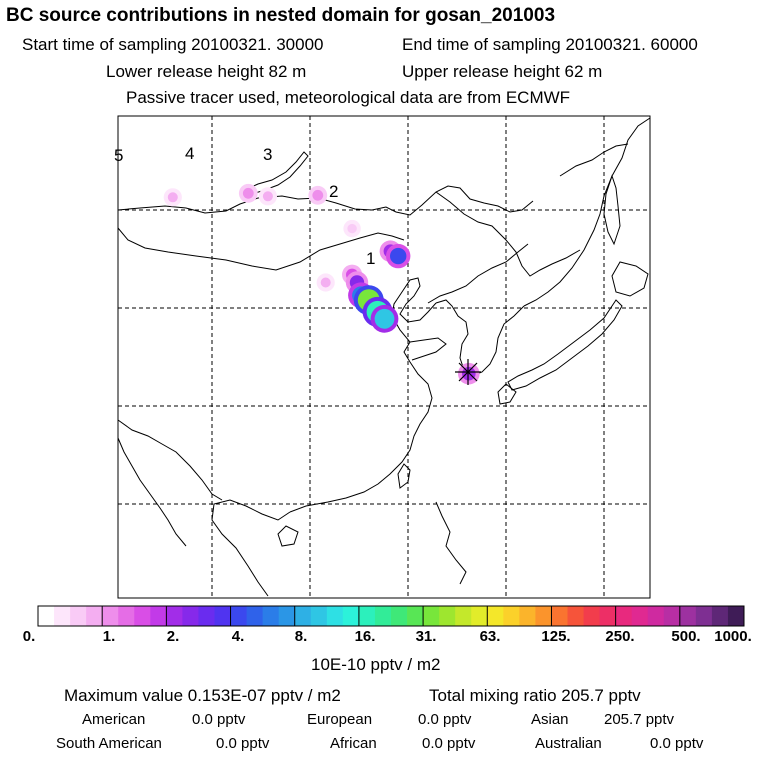 The image size is (768, 768). I want to click on contour-label-4: 4, so click(189, 153).